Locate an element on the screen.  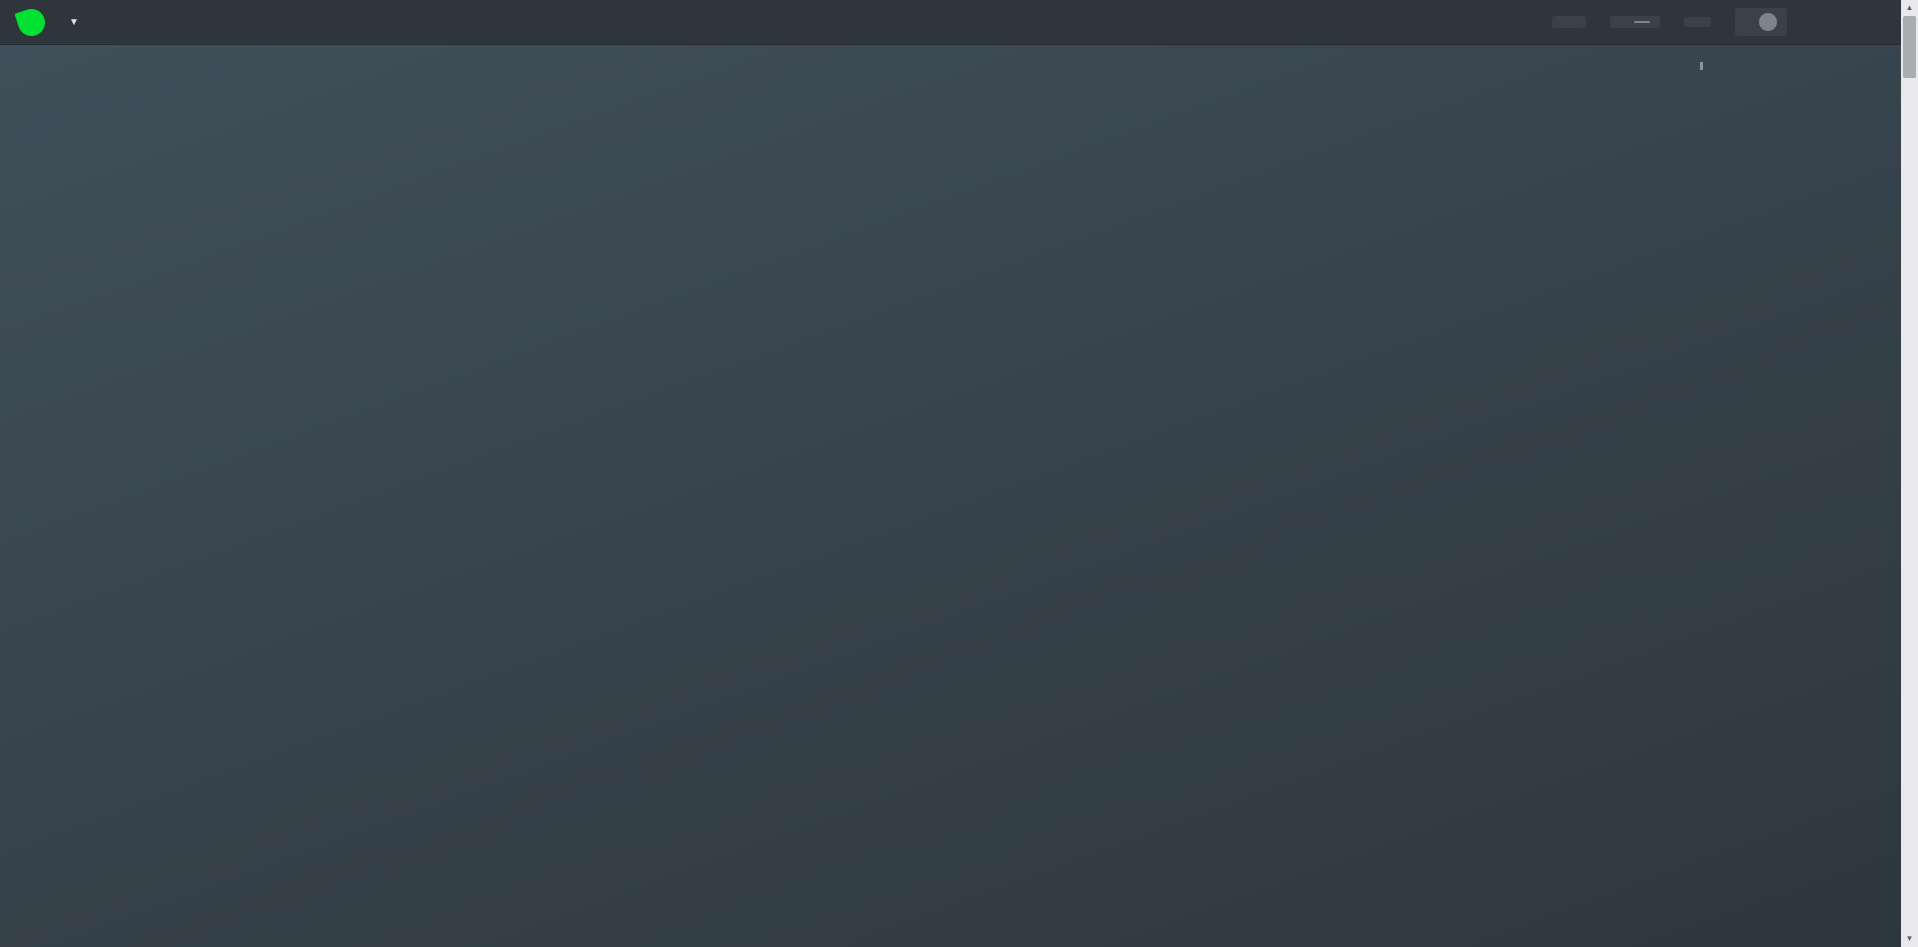
load-chart is located at coordinates (860, 601).